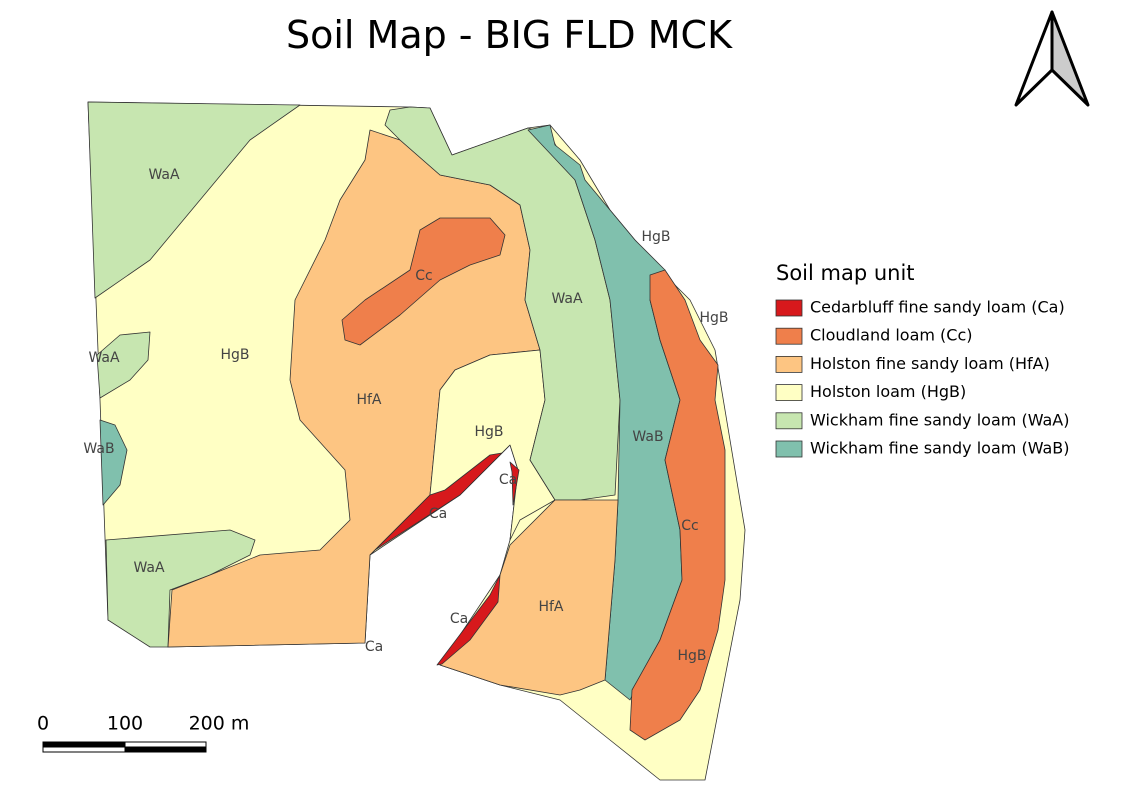  I want to click on legend-title: Soil map unit, so click(845, 273).